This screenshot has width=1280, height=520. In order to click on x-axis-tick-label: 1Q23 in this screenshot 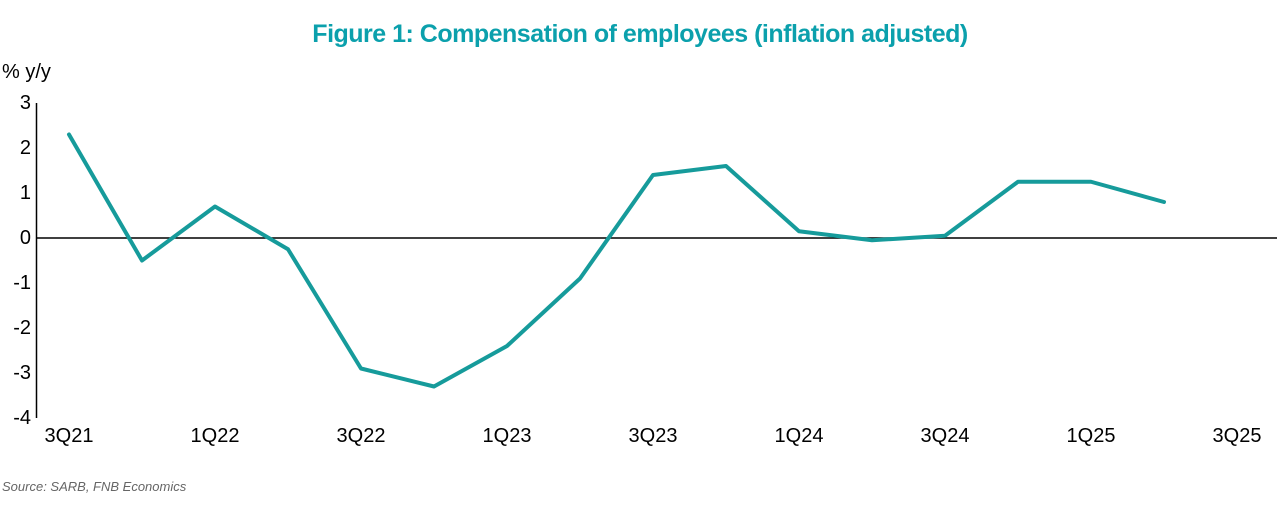, I will do `click(507, 436)`.